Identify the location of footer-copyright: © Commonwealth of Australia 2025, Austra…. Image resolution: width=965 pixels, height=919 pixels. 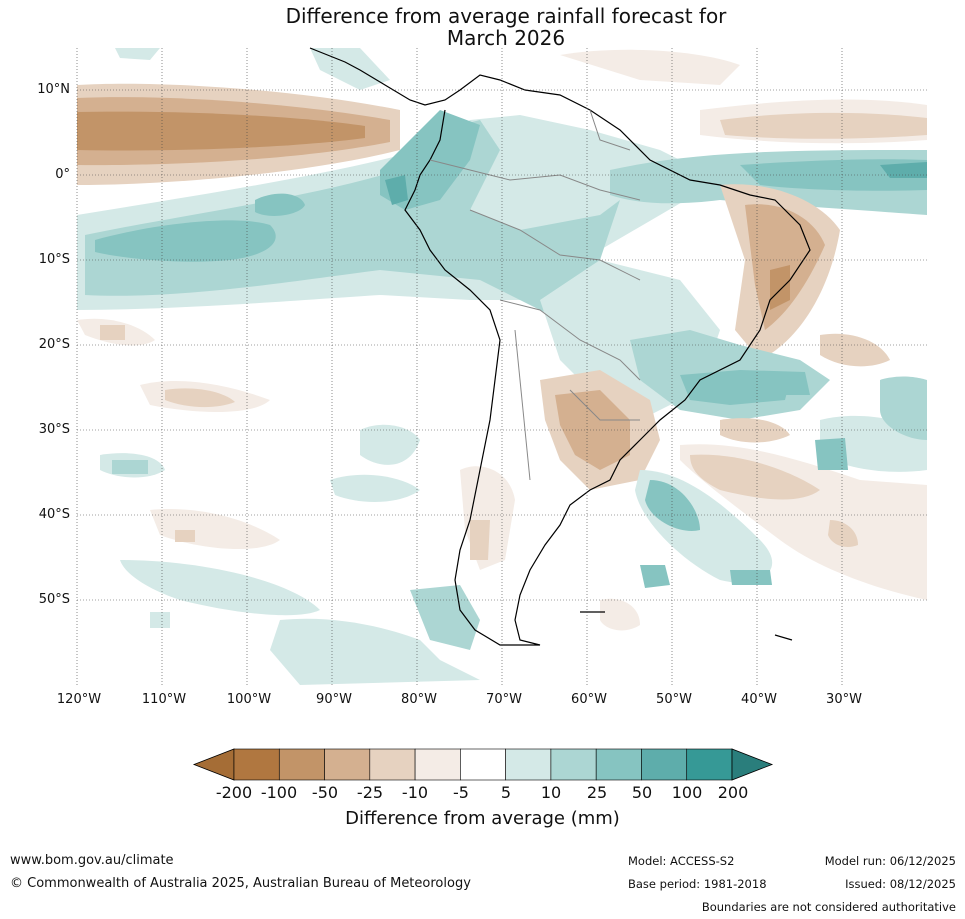
(240, 883).